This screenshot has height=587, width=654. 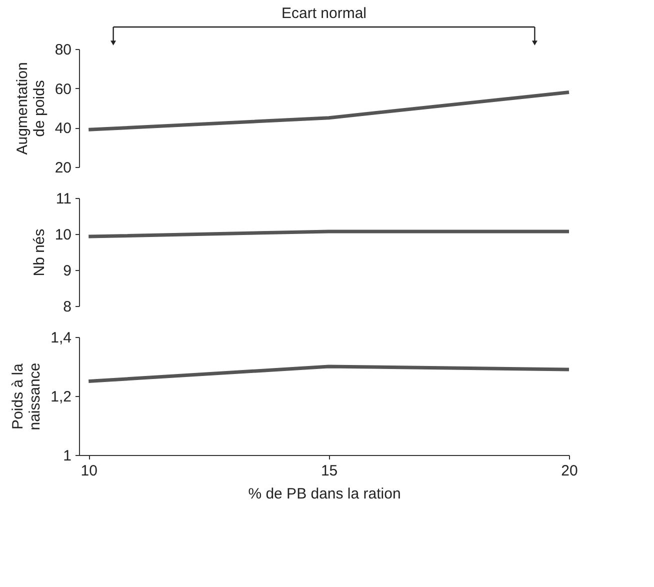 I want to click on y-axis-title: Augmentation de poids, so click(x=31, y=108).